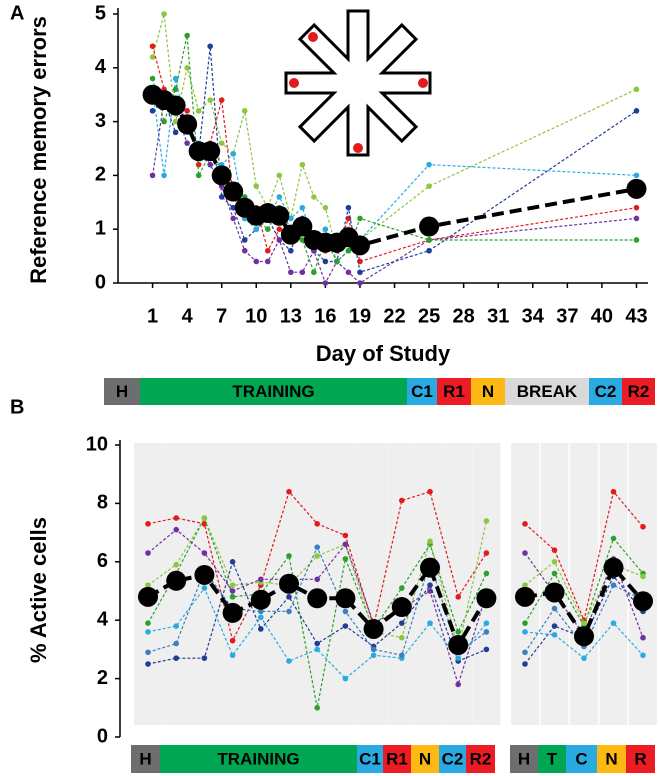 This screenshot has height=776, width=660. What do you see at coordinates (639, 391) in the screenshot?
I see `phase-label: R2` at bounding box center [639, 391].